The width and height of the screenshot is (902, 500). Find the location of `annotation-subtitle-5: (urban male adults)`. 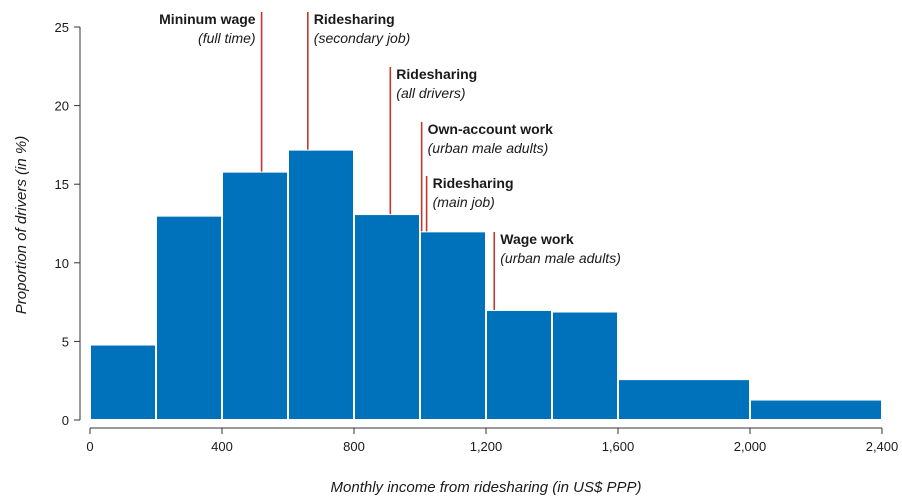

annotation-subtitle-5: (urban male adults) is located at coordinates (560, 258).